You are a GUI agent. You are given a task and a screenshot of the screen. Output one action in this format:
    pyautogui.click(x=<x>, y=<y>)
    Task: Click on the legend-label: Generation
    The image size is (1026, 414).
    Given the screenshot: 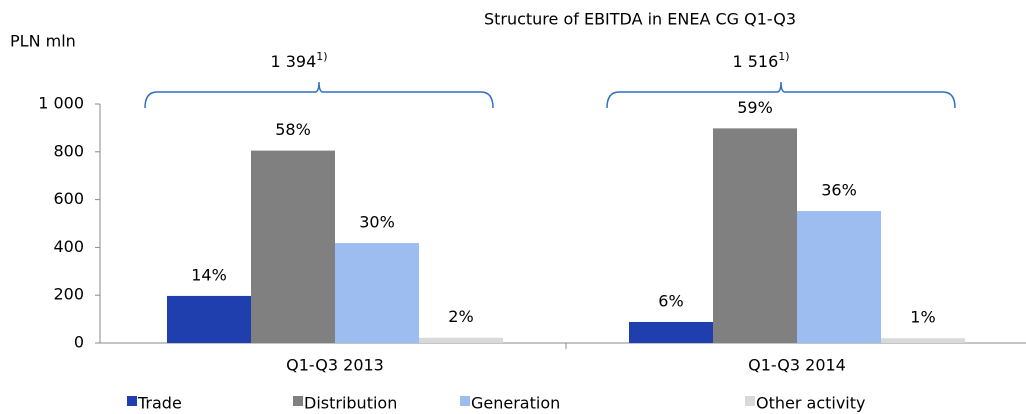 What is the action you would take?
    pyautogui.click(x=515, y=403)
    